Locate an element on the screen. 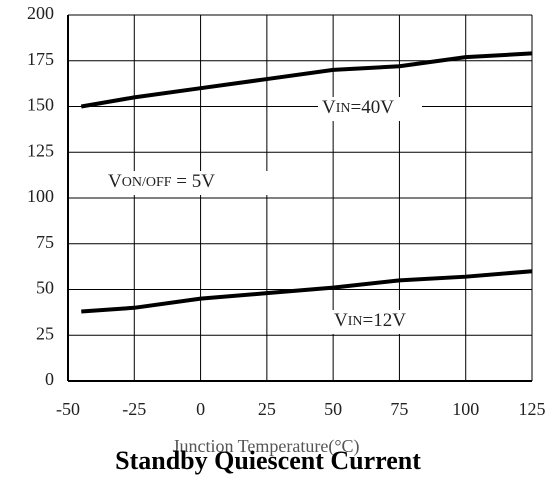  x-axis-label: Junction Temperature(°C) is located at coordinates (265, 446).